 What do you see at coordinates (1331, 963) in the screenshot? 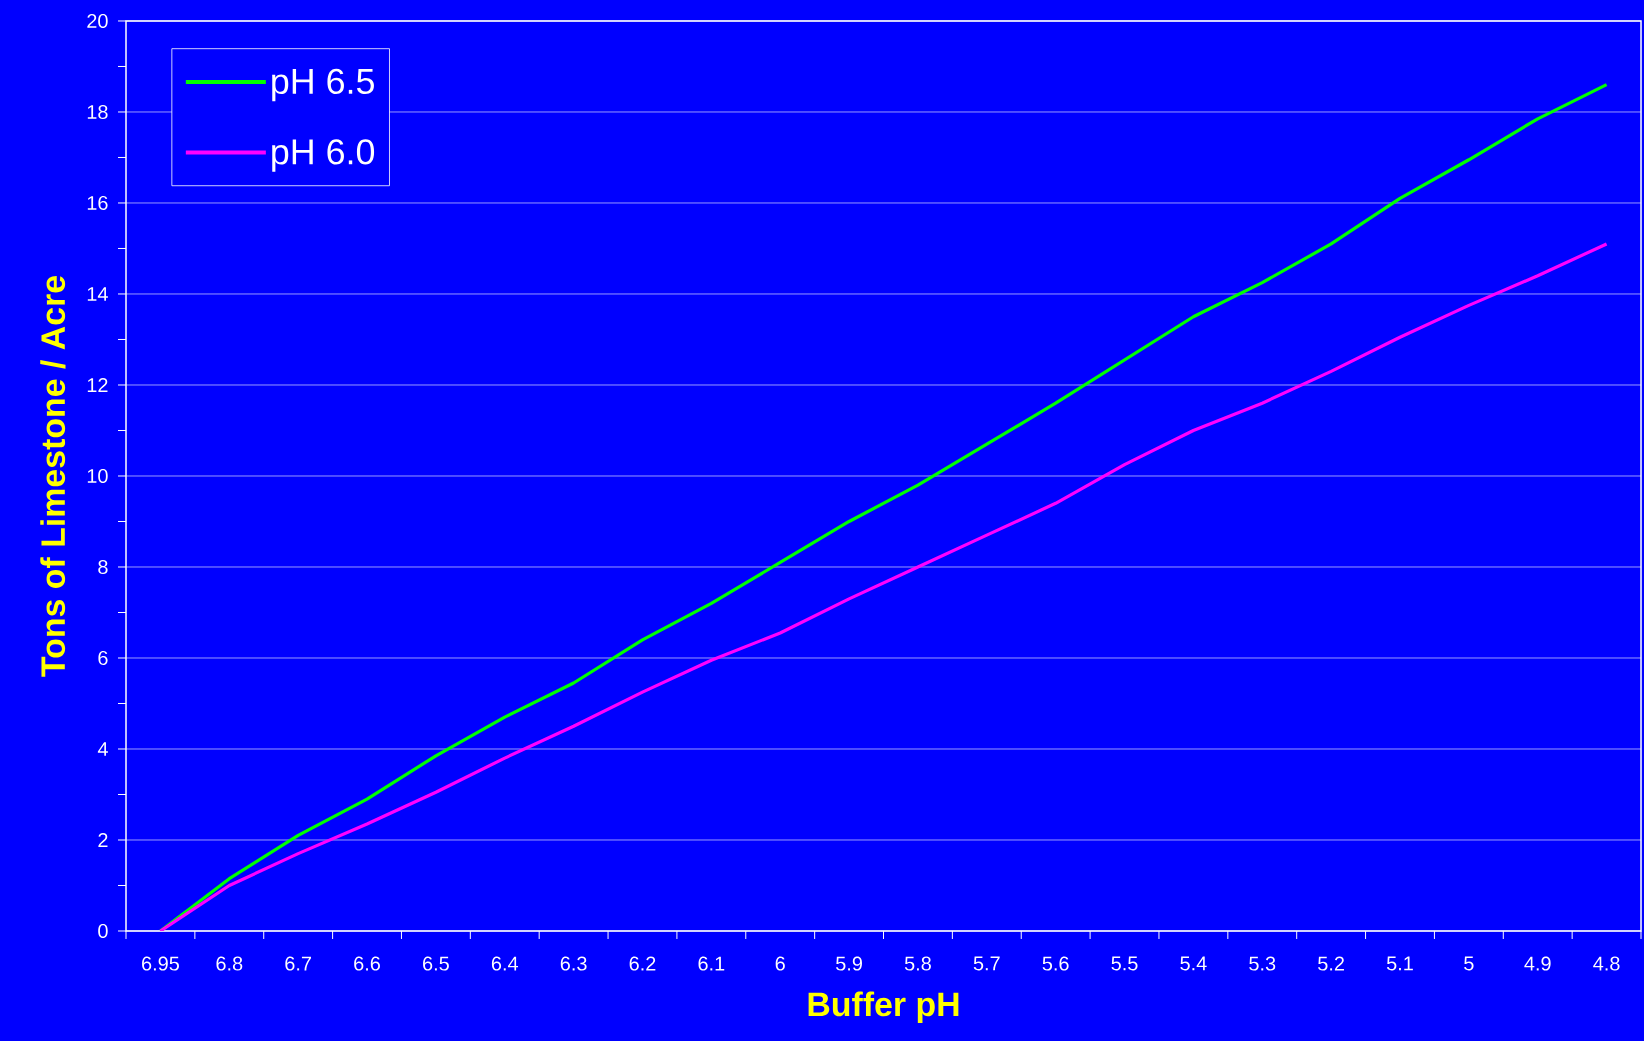
I see `x-tick-label: 5.2` at bounding box center [1331, 963].